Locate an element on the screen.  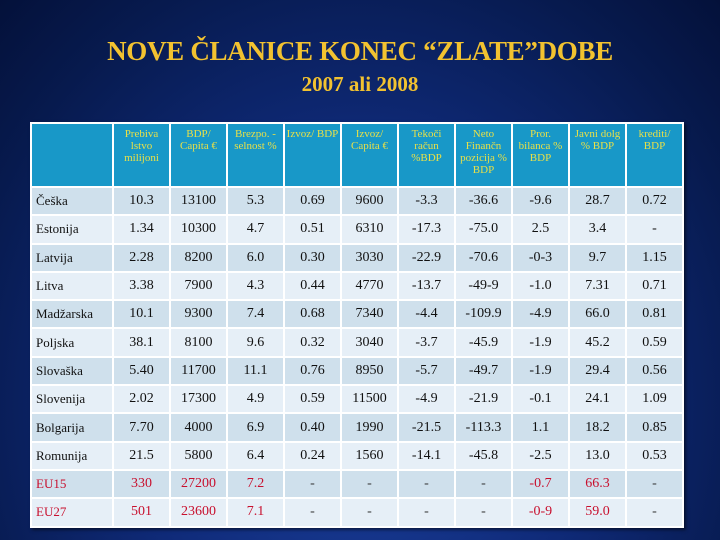
value-cell: 3040 is located at coordinates (369, 342).